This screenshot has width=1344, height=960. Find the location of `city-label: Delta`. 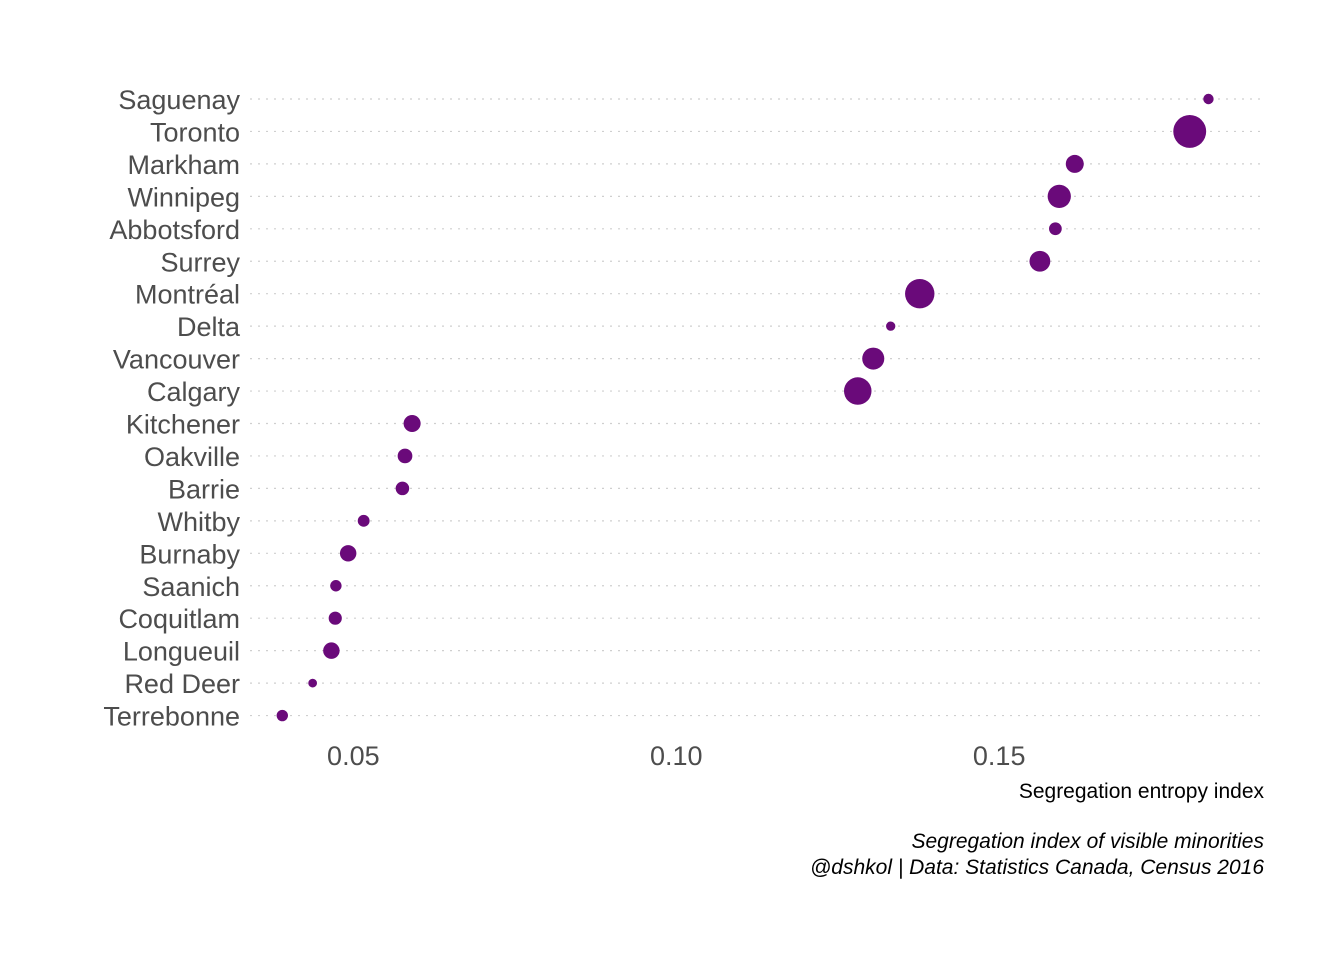

city-label: Delta is located at coordinates (209, 327).